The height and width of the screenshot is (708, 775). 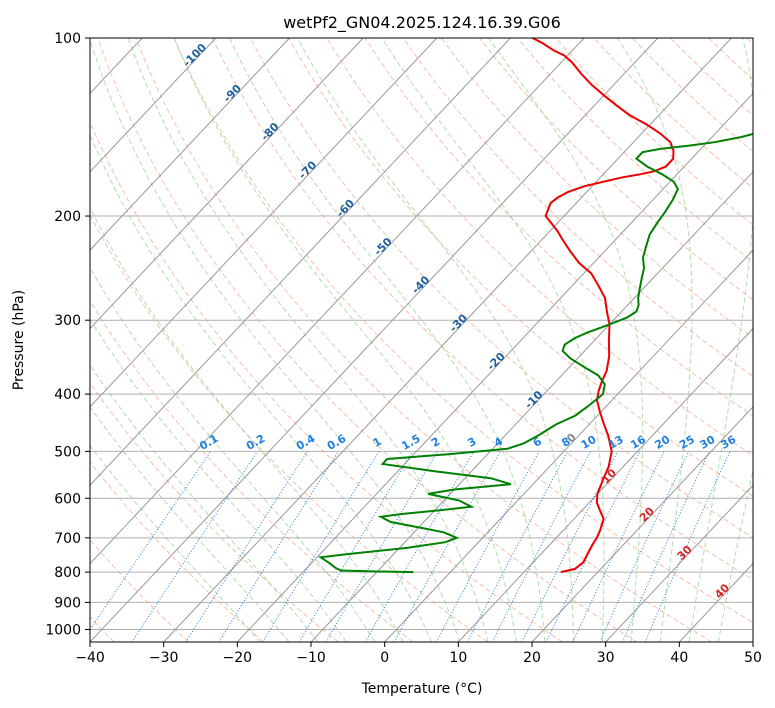 What do you see at coordinates (589, 442) in the screenshot?
I see `mixing-ratio-label: 10` at bounding box center [589, 442].